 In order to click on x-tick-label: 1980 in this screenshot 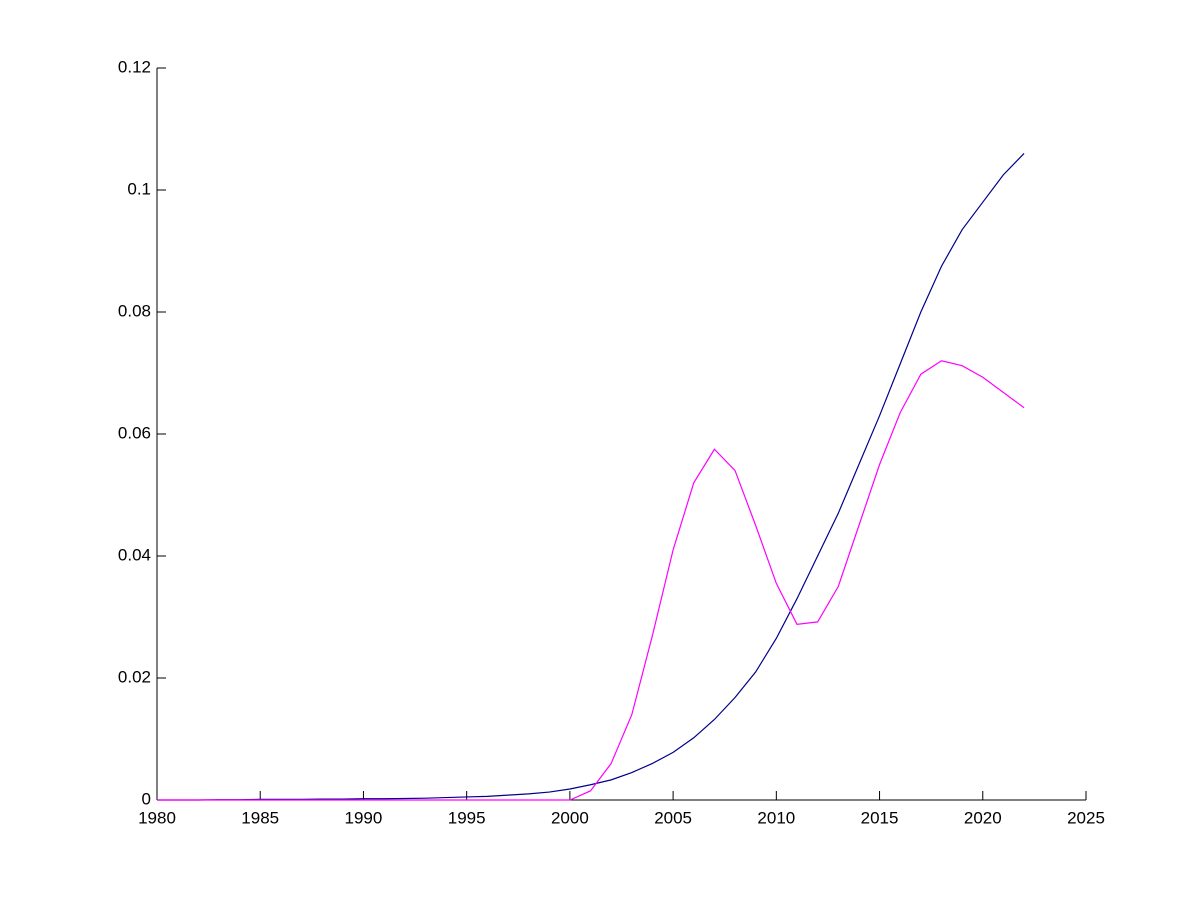, I will do `click(157, 817)`.